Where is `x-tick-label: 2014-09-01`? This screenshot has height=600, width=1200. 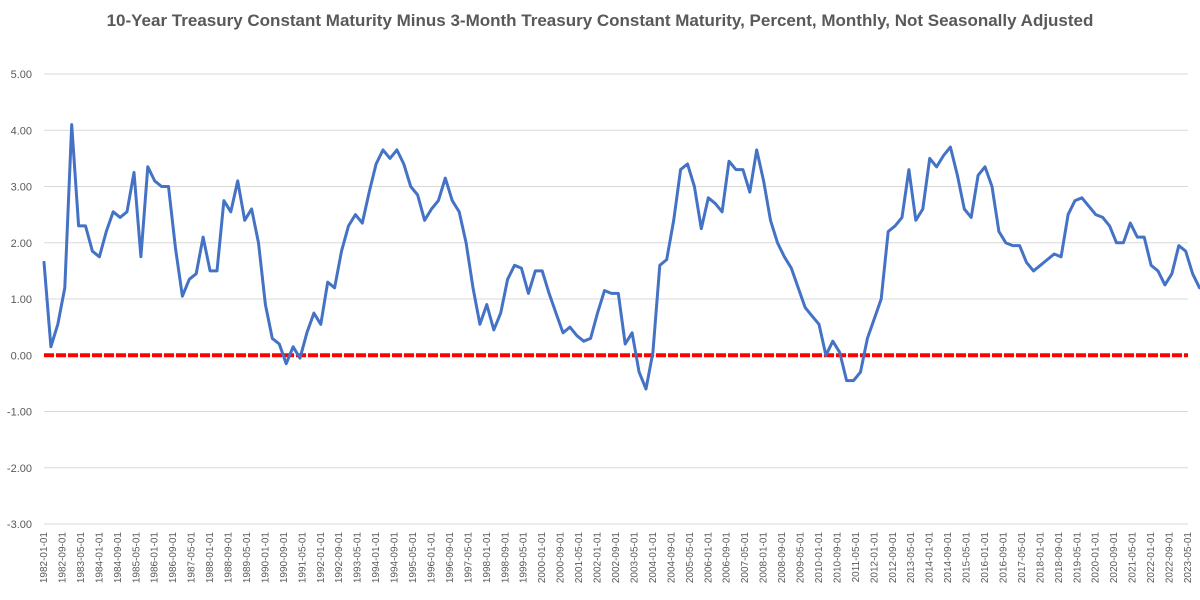
x-tick-label: 2014-09-01 is located at coordinates (948, 558).